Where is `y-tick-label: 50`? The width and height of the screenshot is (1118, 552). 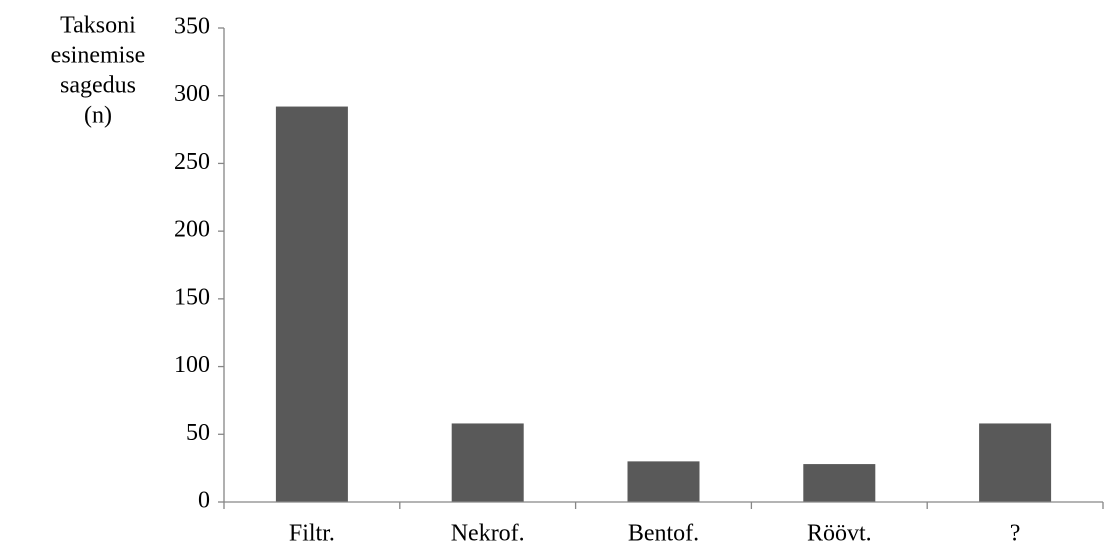 y-tick-label: 50 is located at coordinates (198, 433).